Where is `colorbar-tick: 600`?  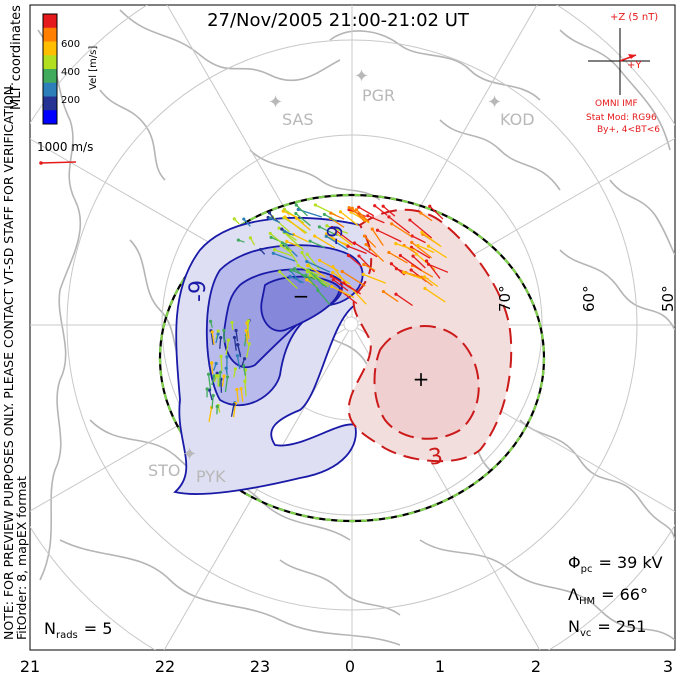
colorbar-tick: 600 is located at coordinates (70, 44).